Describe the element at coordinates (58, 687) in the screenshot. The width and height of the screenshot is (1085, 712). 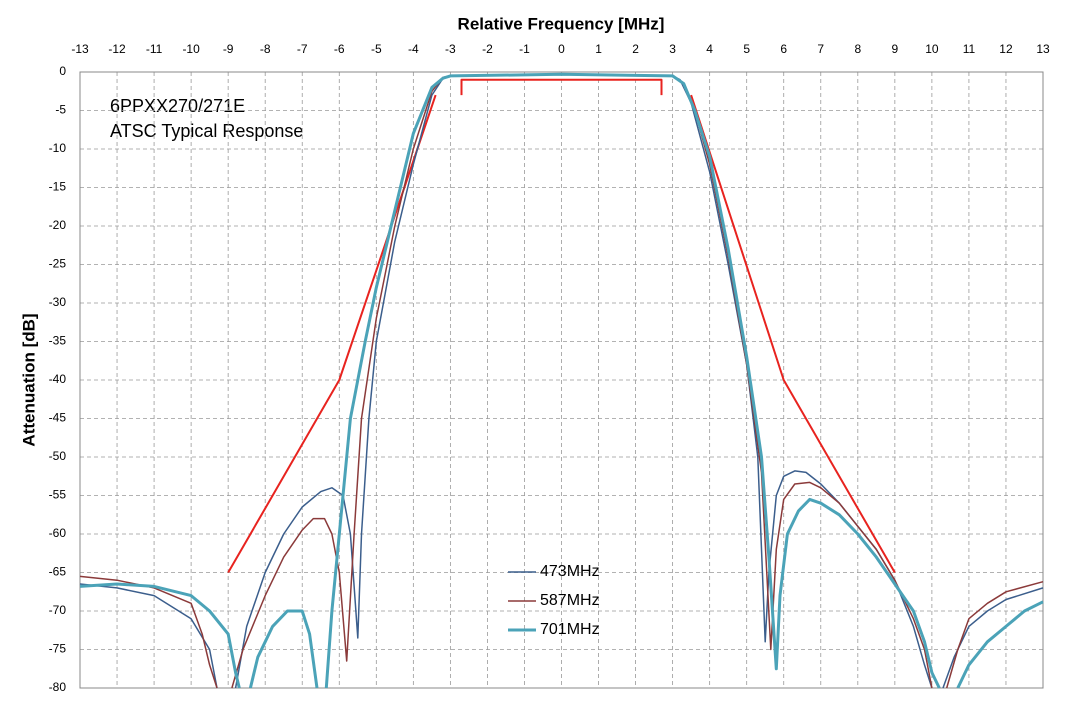
I see `y-tick-label: -80` at that location.